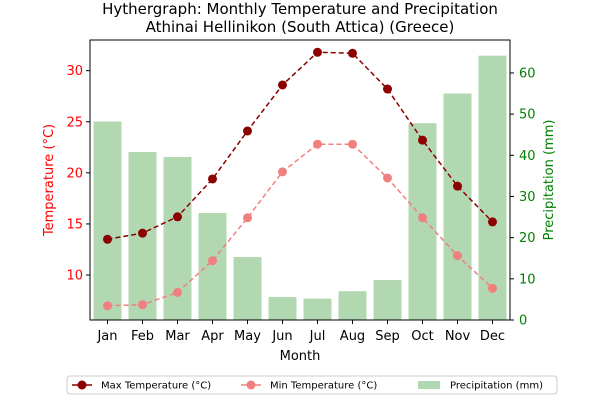 Image resolution: width=600 pixels, height=404 pixels. I want to click on max-temp-point-mar, so click(177, 217).